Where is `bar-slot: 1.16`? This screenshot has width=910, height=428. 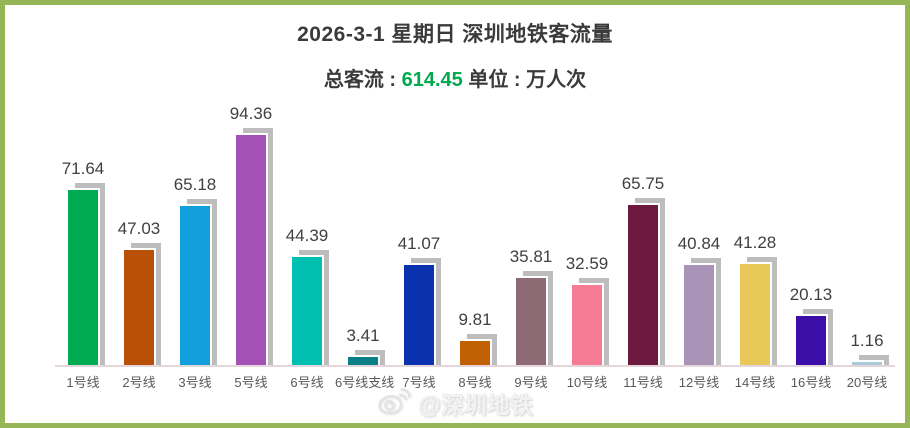
bar-slot: 1.16 is located at coordinates (867, 348).